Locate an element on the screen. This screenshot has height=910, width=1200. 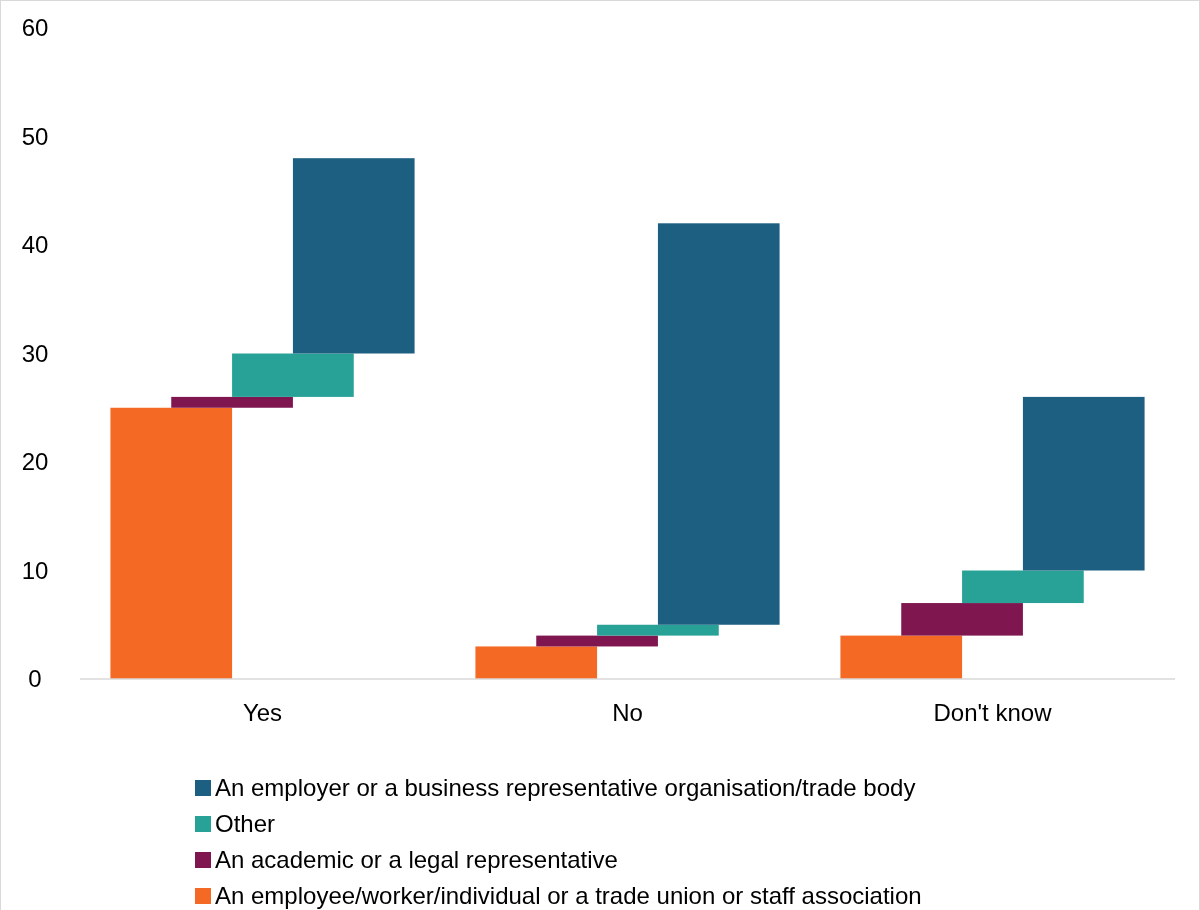
y-tick-label: 50 is located at coordinates (35, 136).